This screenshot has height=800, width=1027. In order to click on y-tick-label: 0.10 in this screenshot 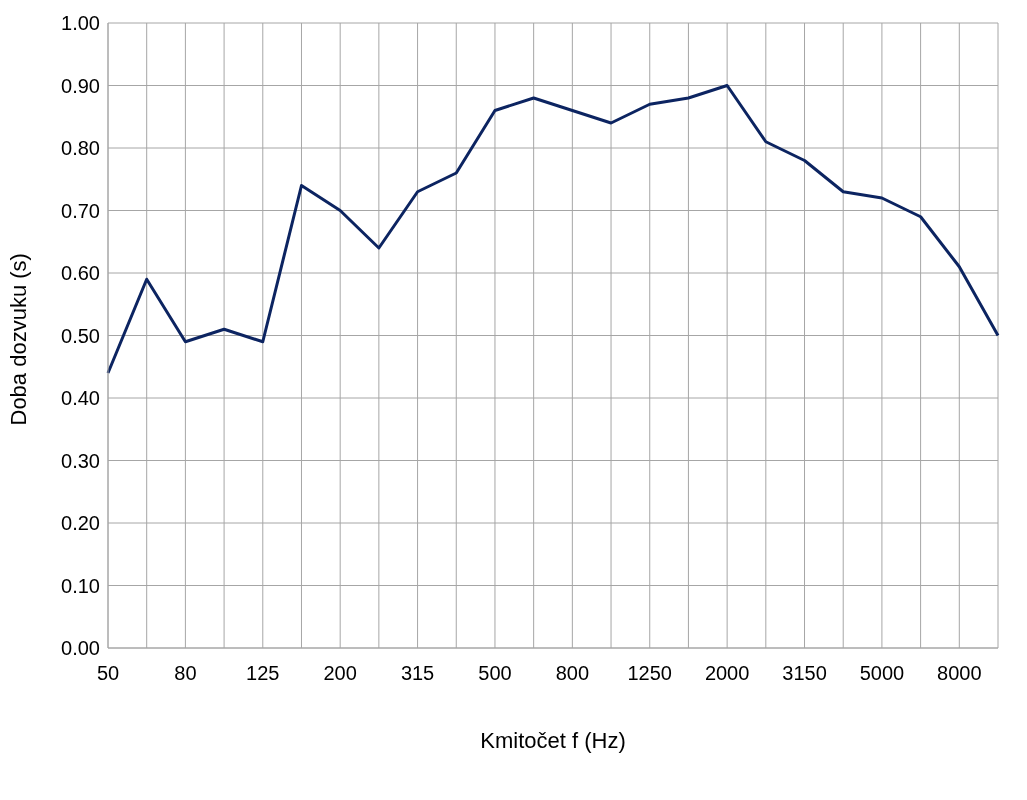, I will do `click(80, 585)`.